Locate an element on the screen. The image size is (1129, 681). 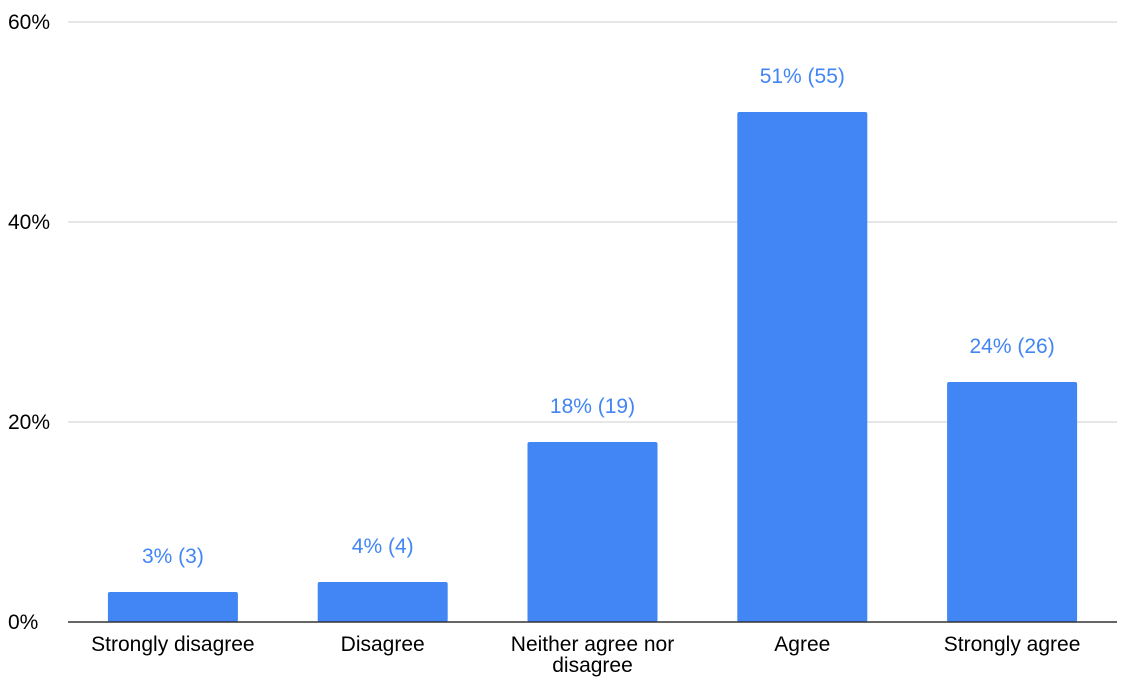
category-label: Neither agree nor disagree is located at coordinates (592, 655).